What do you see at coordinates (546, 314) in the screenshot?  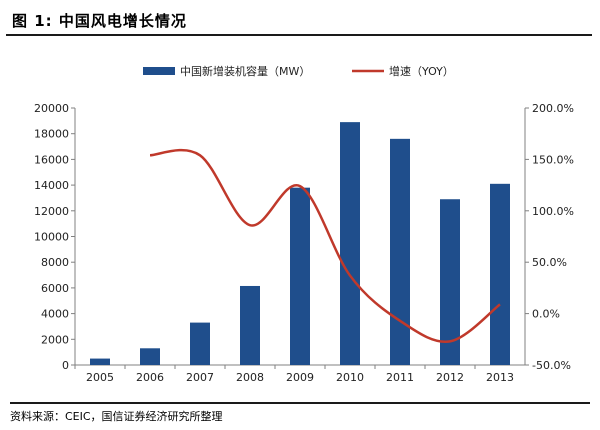 I see `right-tick-label: 0.0%` at bounding box center [546, 314].